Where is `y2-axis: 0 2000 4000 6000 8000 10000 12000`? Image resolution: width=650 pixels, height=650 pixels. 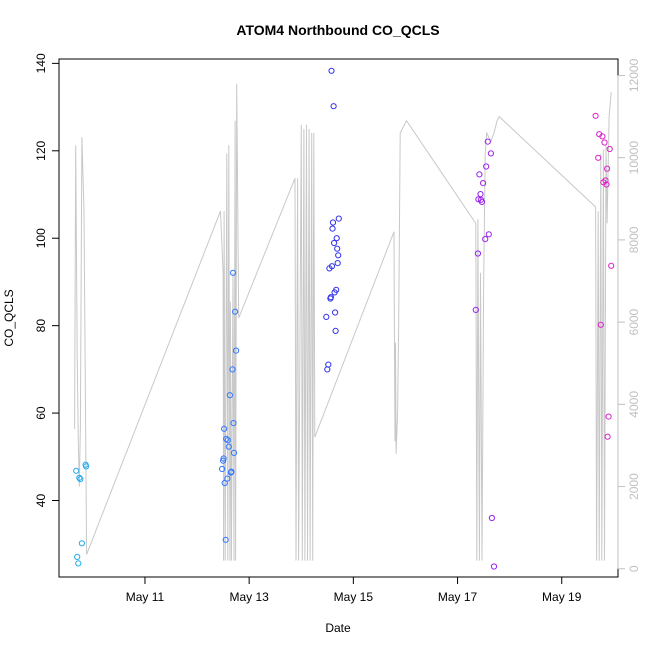
y2-axis: 0 2000 4000 6000 8000 10000 12000 is located at coordinates (629, 315).